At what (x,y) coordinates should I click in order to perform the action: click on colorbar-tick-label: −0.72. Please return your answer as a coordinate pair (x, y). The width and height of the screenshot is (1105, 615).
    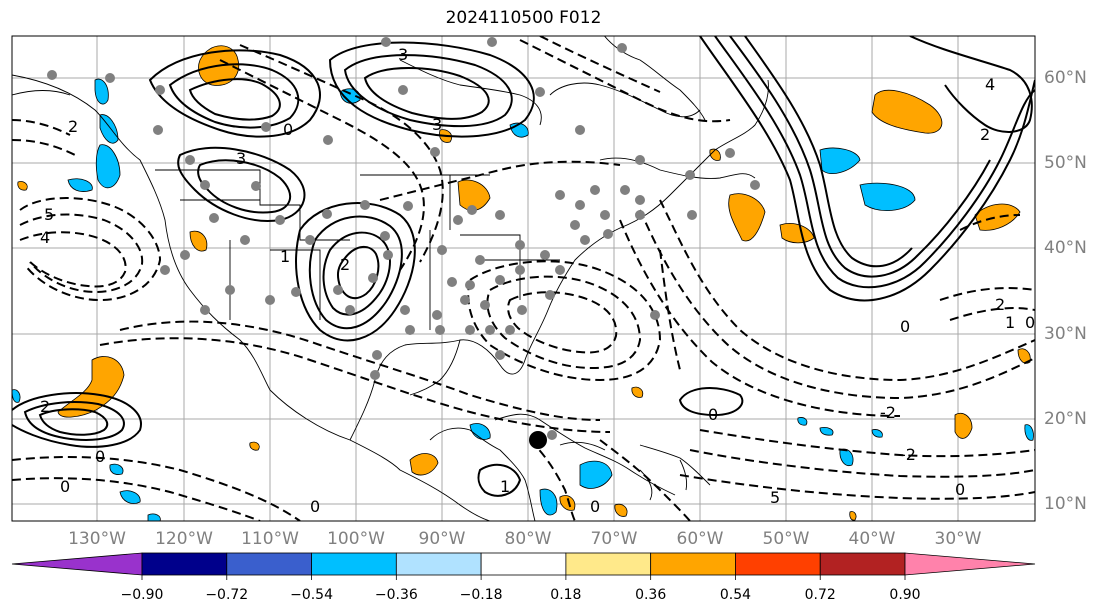
    Looking at the image, I should click on (226, 595).